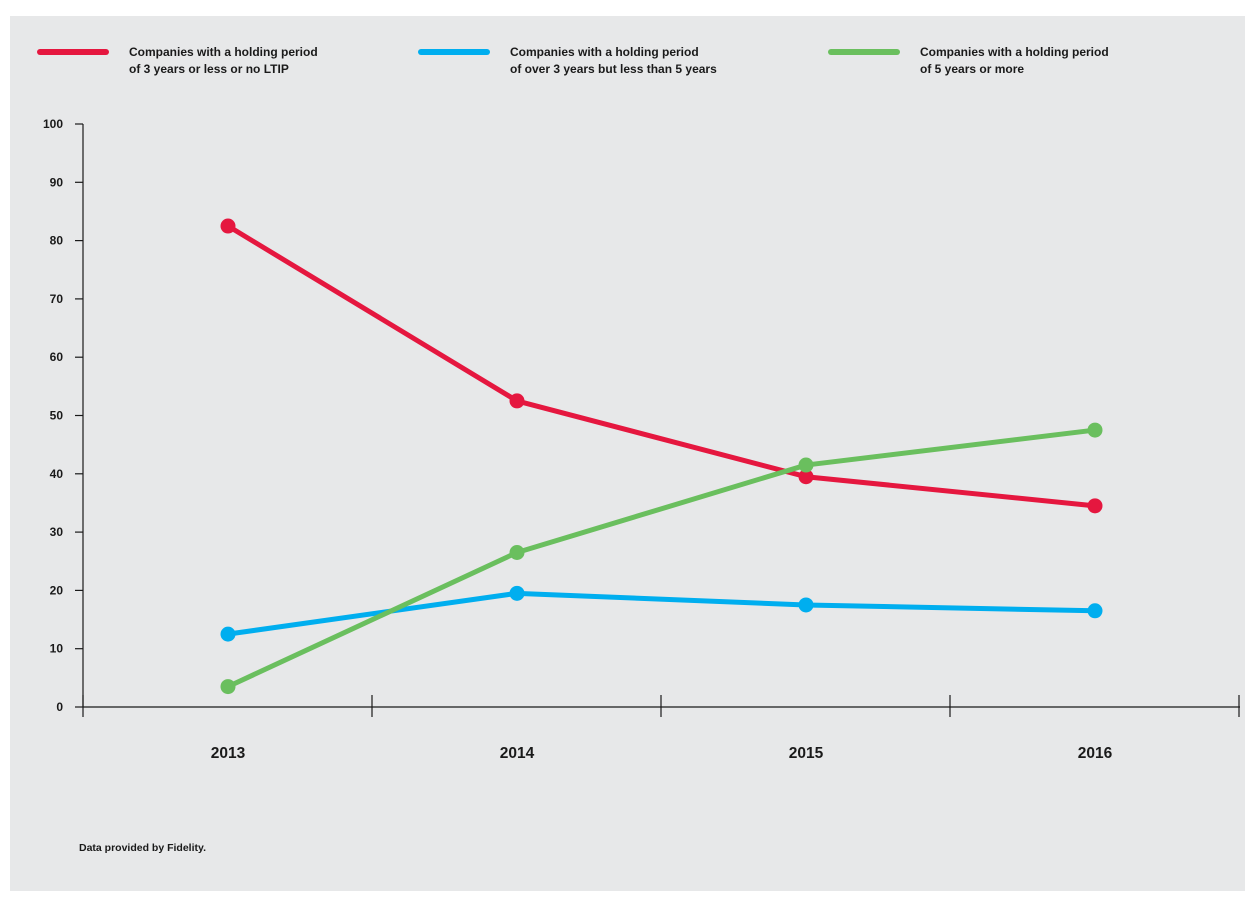 The width and height of the screenshot is (1245, 903). I want to click on x-tick-label: 2016, so click(1095, 753).